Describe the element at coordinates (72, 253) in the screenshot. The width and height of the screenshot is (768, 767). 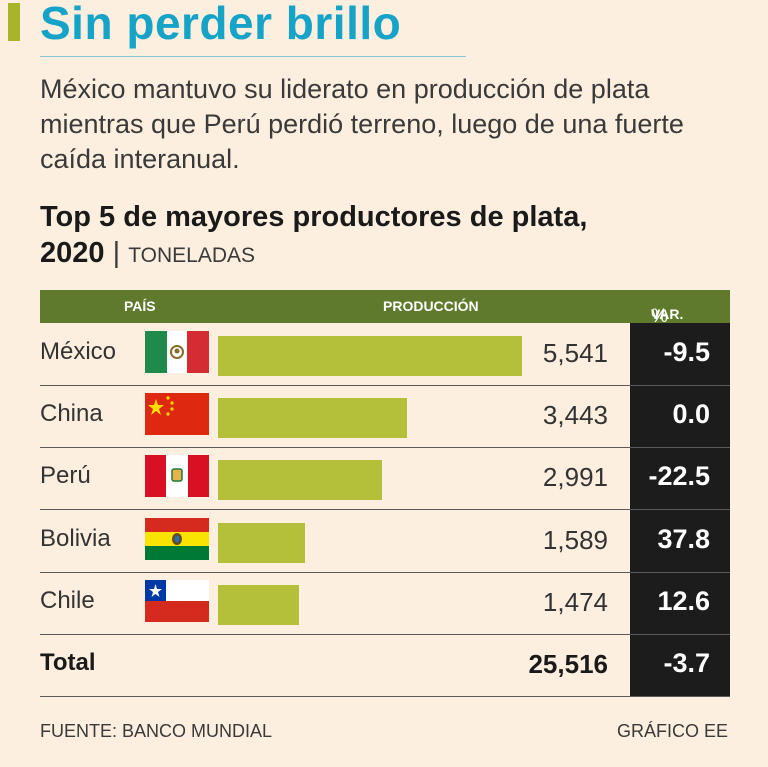
I see `chart-title-year: 2020` at that location.